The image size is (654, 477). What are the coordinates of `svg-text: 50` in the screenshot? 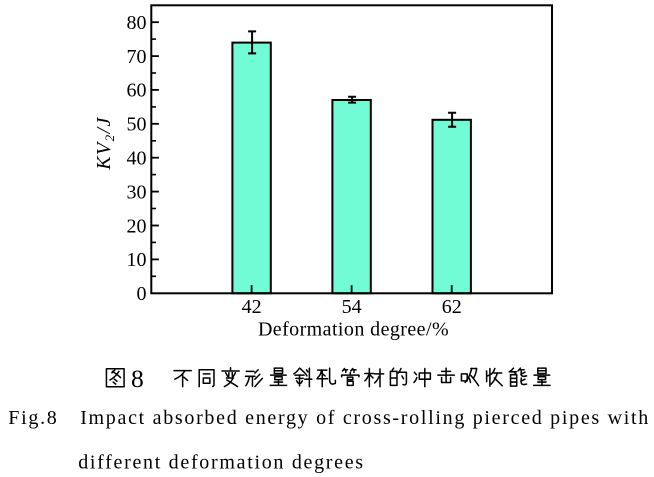 It's located at (137, 125).